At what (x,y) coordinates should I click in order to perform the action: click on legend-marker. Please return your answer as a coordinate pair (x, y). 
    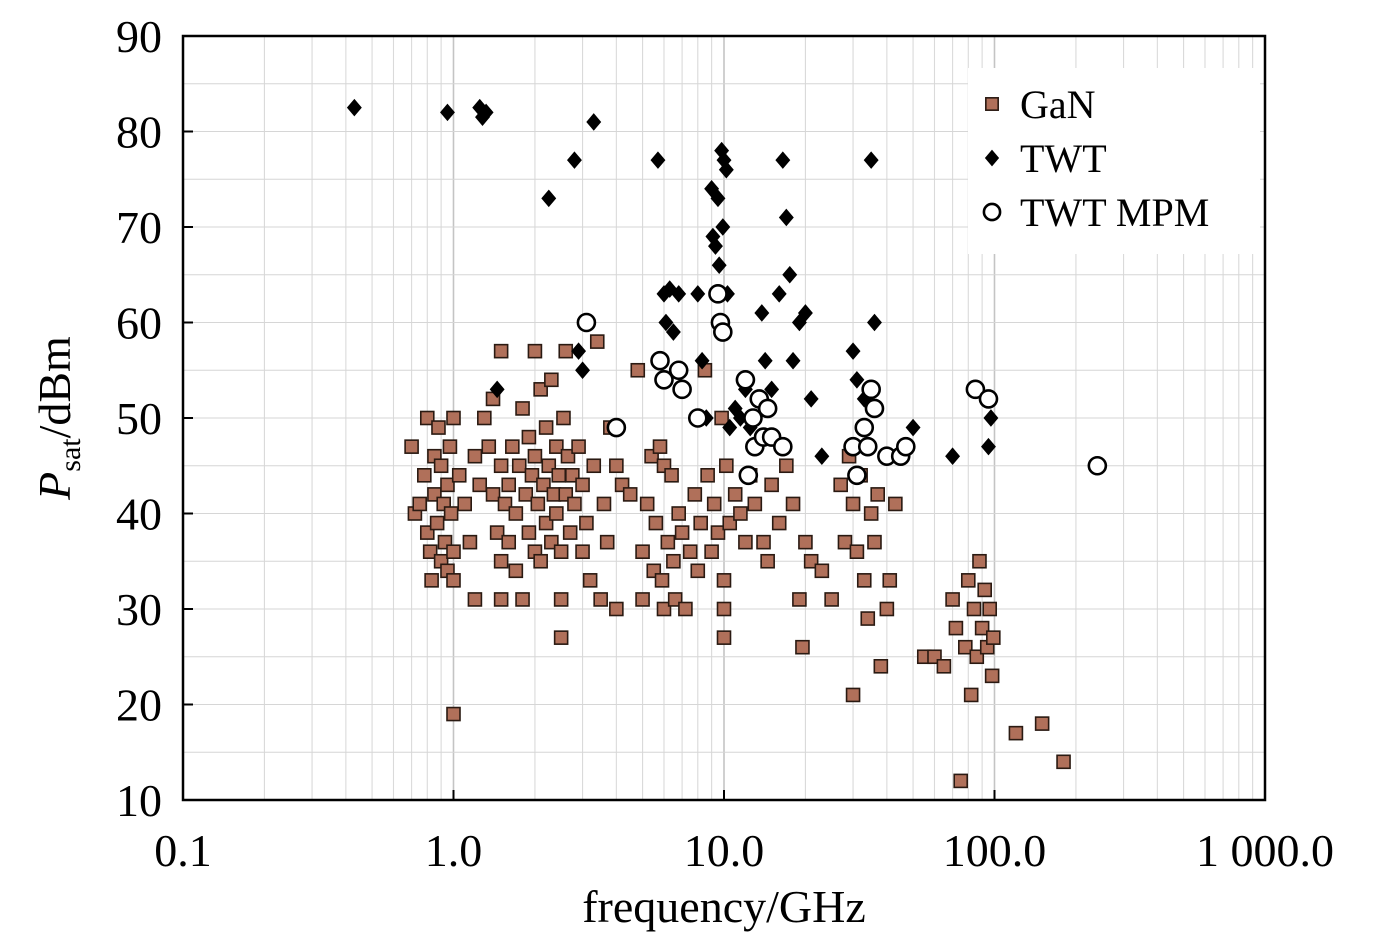
    Looking at the image, I should click on (992, 158).